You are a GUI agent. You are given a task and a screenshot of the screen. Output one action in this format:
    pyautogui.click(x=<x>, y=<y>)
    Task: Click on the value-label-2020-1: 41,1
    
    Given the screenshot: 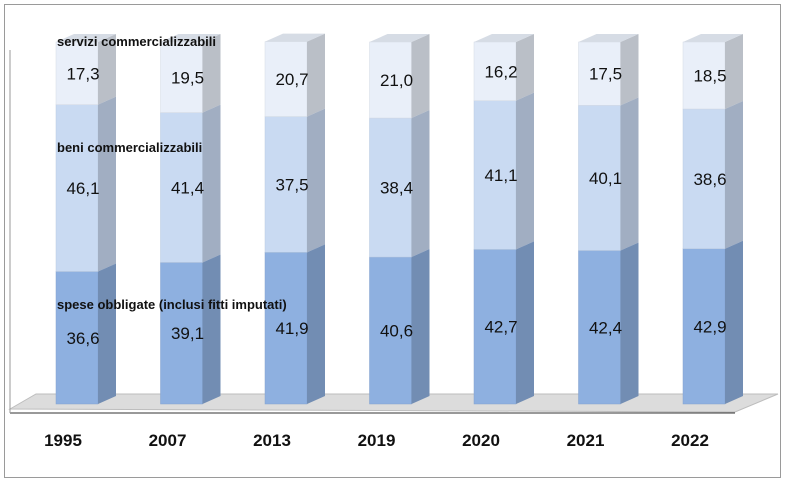 What is the action you would take?
    pyautogui.click(x=500, y=175)
    